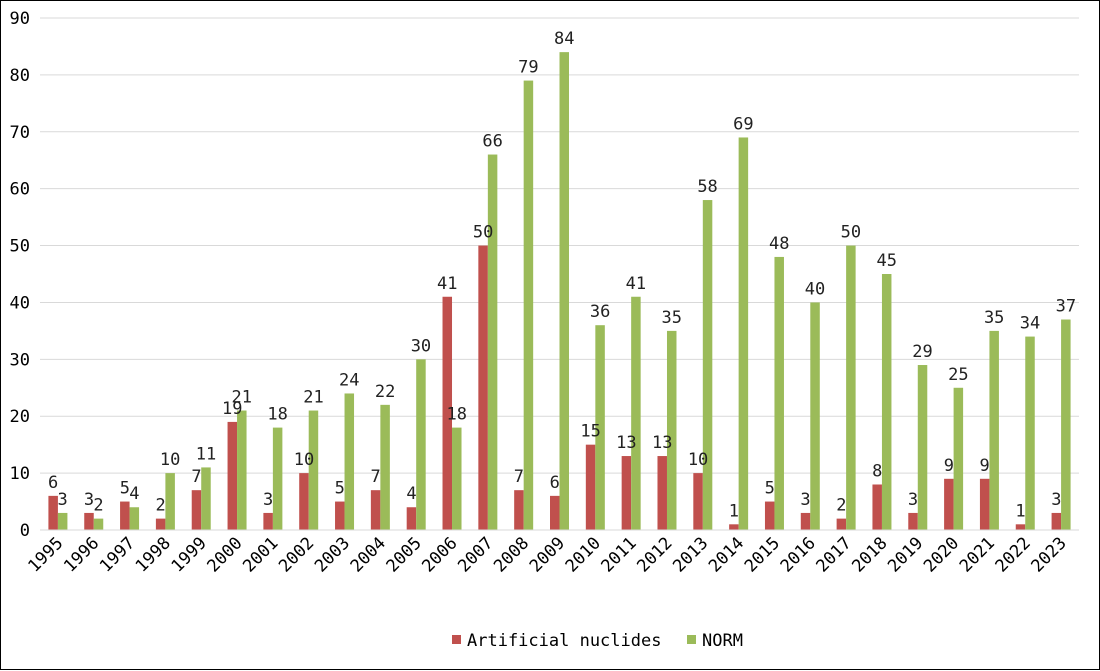 The height and width of the screenshot is (671, 1100). Describe the element at coordinates (869, 554) in the screenshot. I see `x-tick-label: 2018` at that location.